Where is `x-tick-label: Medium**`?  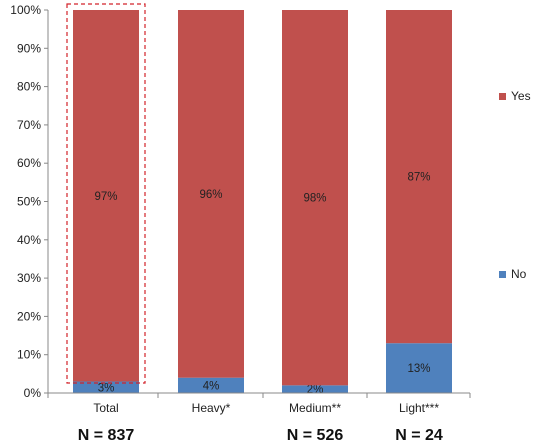 x-tick-label: Medium** is located at coordinates (315, 408).